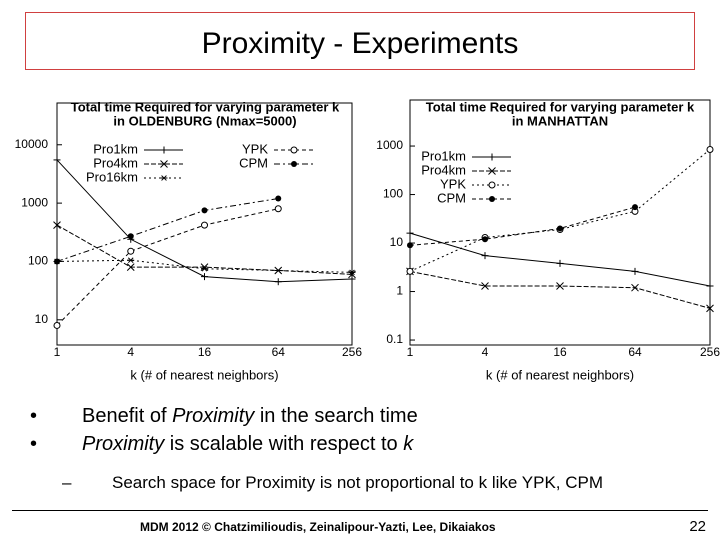 The image size is (720, 540). What do you see at coordinates (205, 352) in the screenshot?
I see `x-tick-label: 16` at bounding box center [205, 352].